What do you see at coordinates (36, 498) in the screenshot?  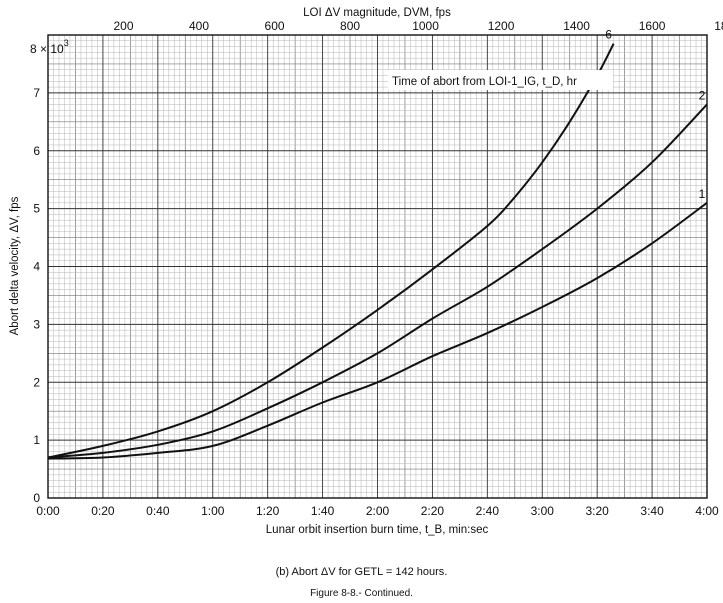 I see `y-tick-label: 0` at bounding box center [36, 498].